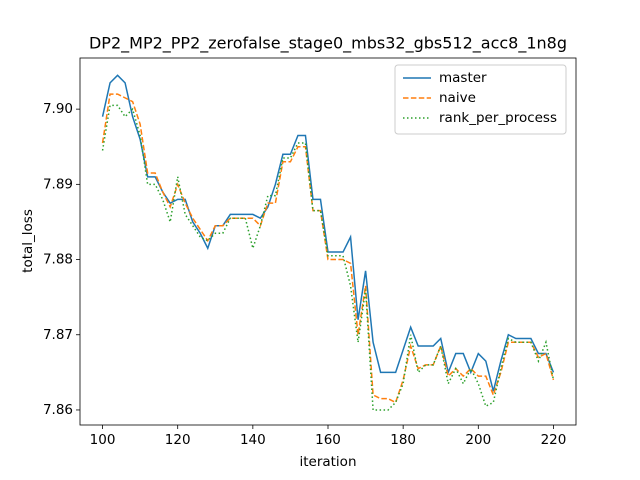 The image size is (640, 480). I want to click on legend-label: master, so click(463, 78).